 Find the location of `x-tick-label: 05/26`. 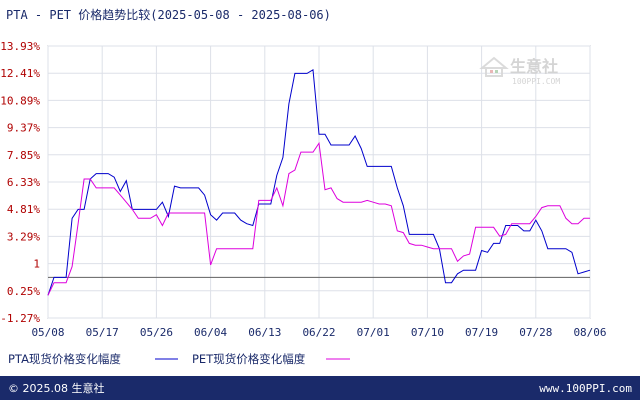

x-tick-label: 05/26 is located at coordinates (156, 332).